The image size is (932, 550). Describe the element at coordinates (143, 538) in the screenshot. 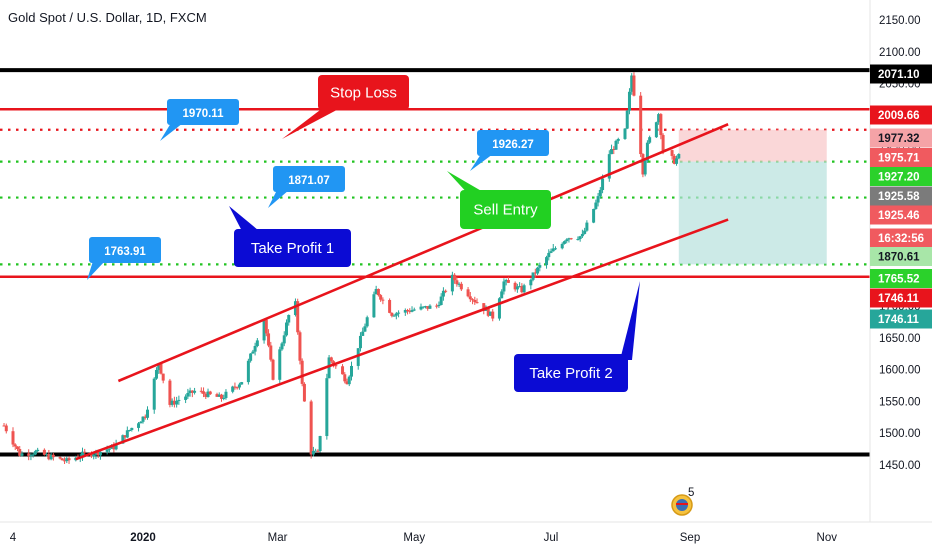

I see `x-tick-label: 2020` at that location.